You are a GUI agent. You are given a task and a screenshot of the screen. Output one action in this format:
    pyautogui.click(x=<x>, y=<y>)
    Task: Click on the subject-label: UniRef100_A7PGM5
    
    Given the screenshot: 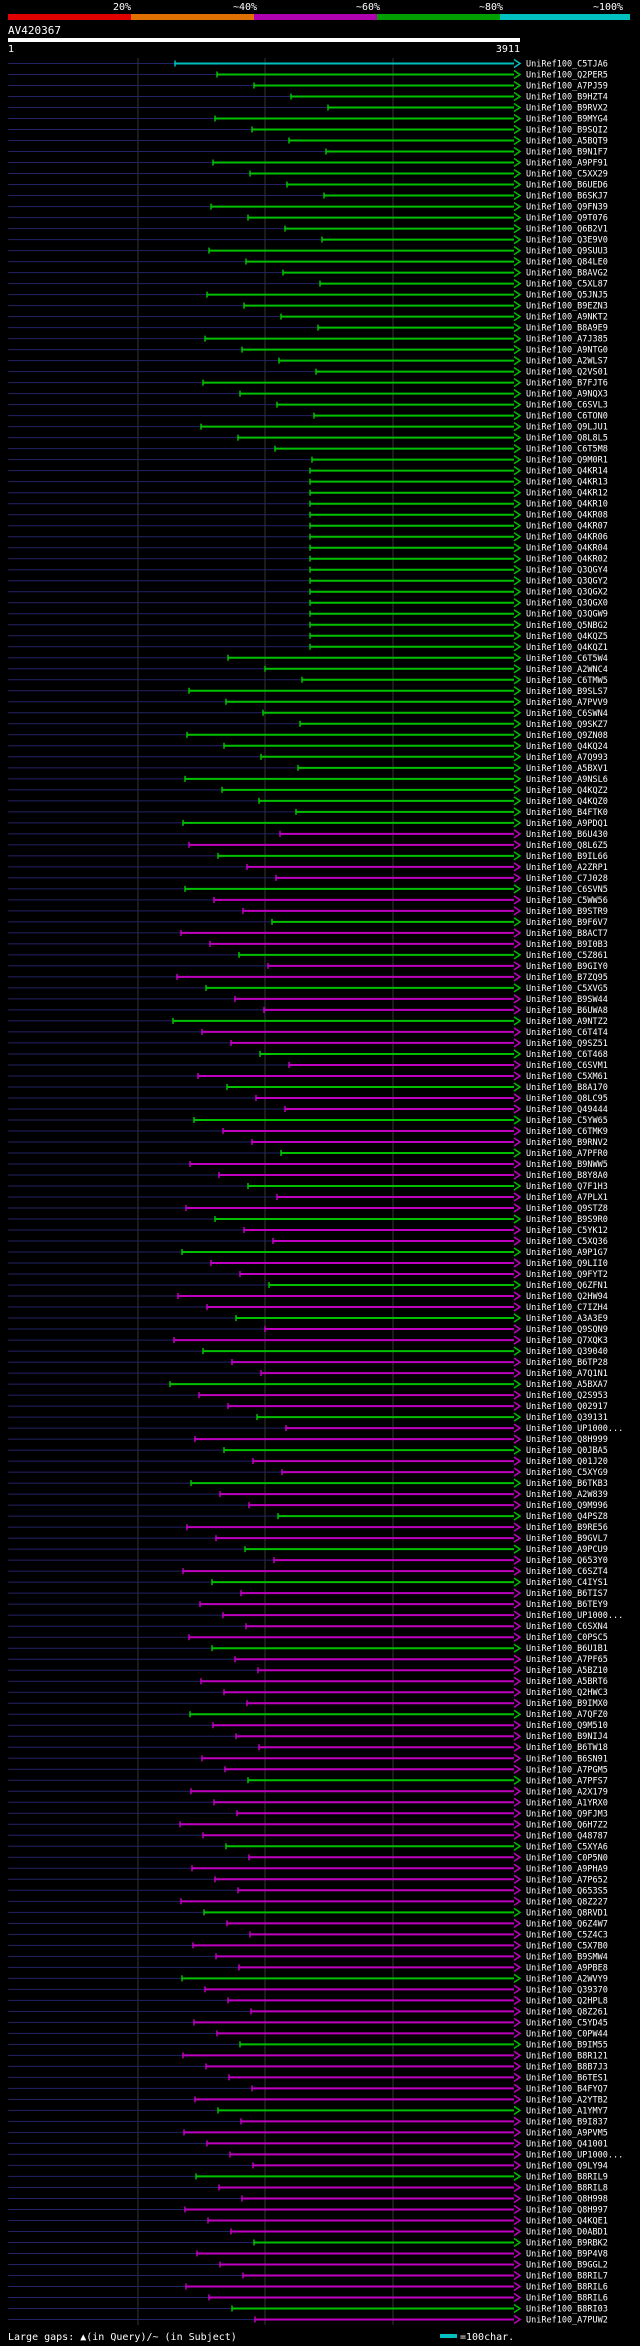 What is the action you would take?
    pyautogui.click(x=567, y=1770)
    